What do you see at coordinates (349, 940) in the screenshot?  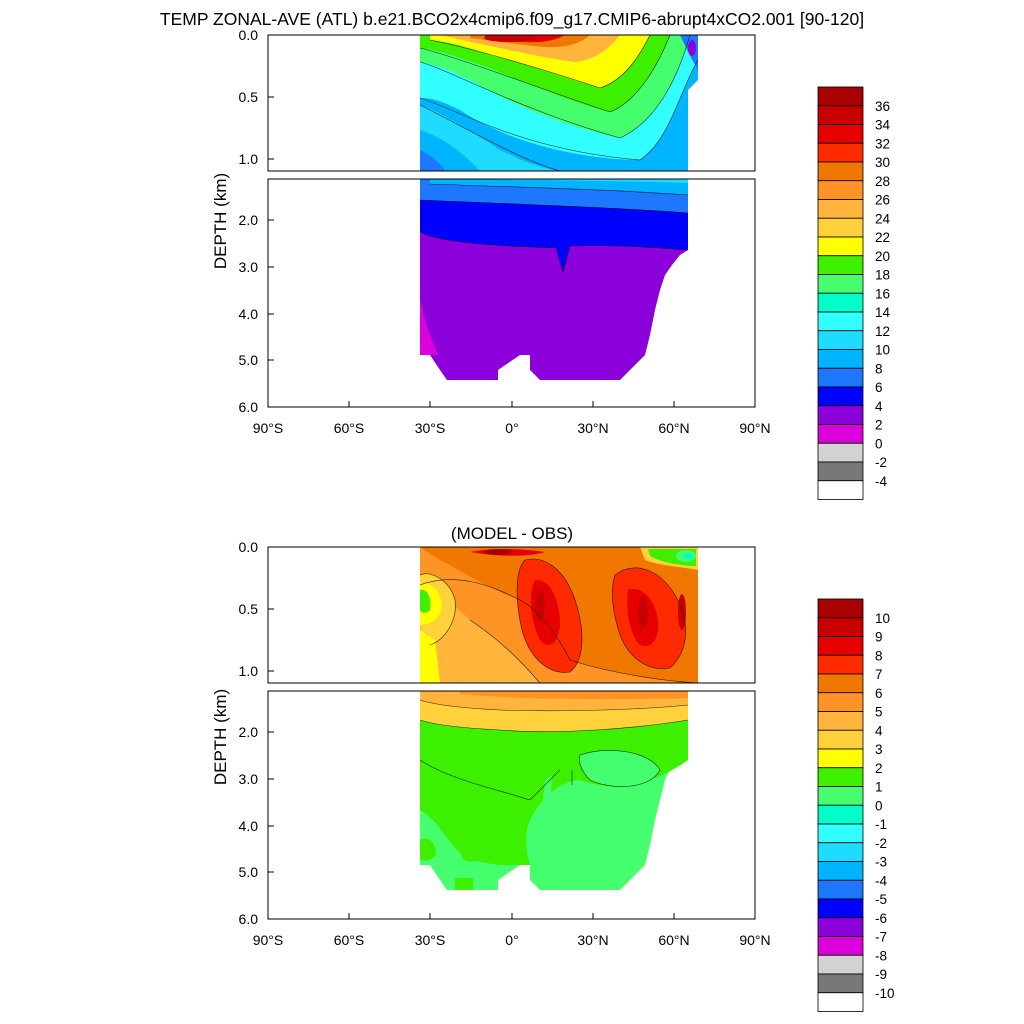 I see `x-tick-label: 60°S` at bounding box center [349, 940].